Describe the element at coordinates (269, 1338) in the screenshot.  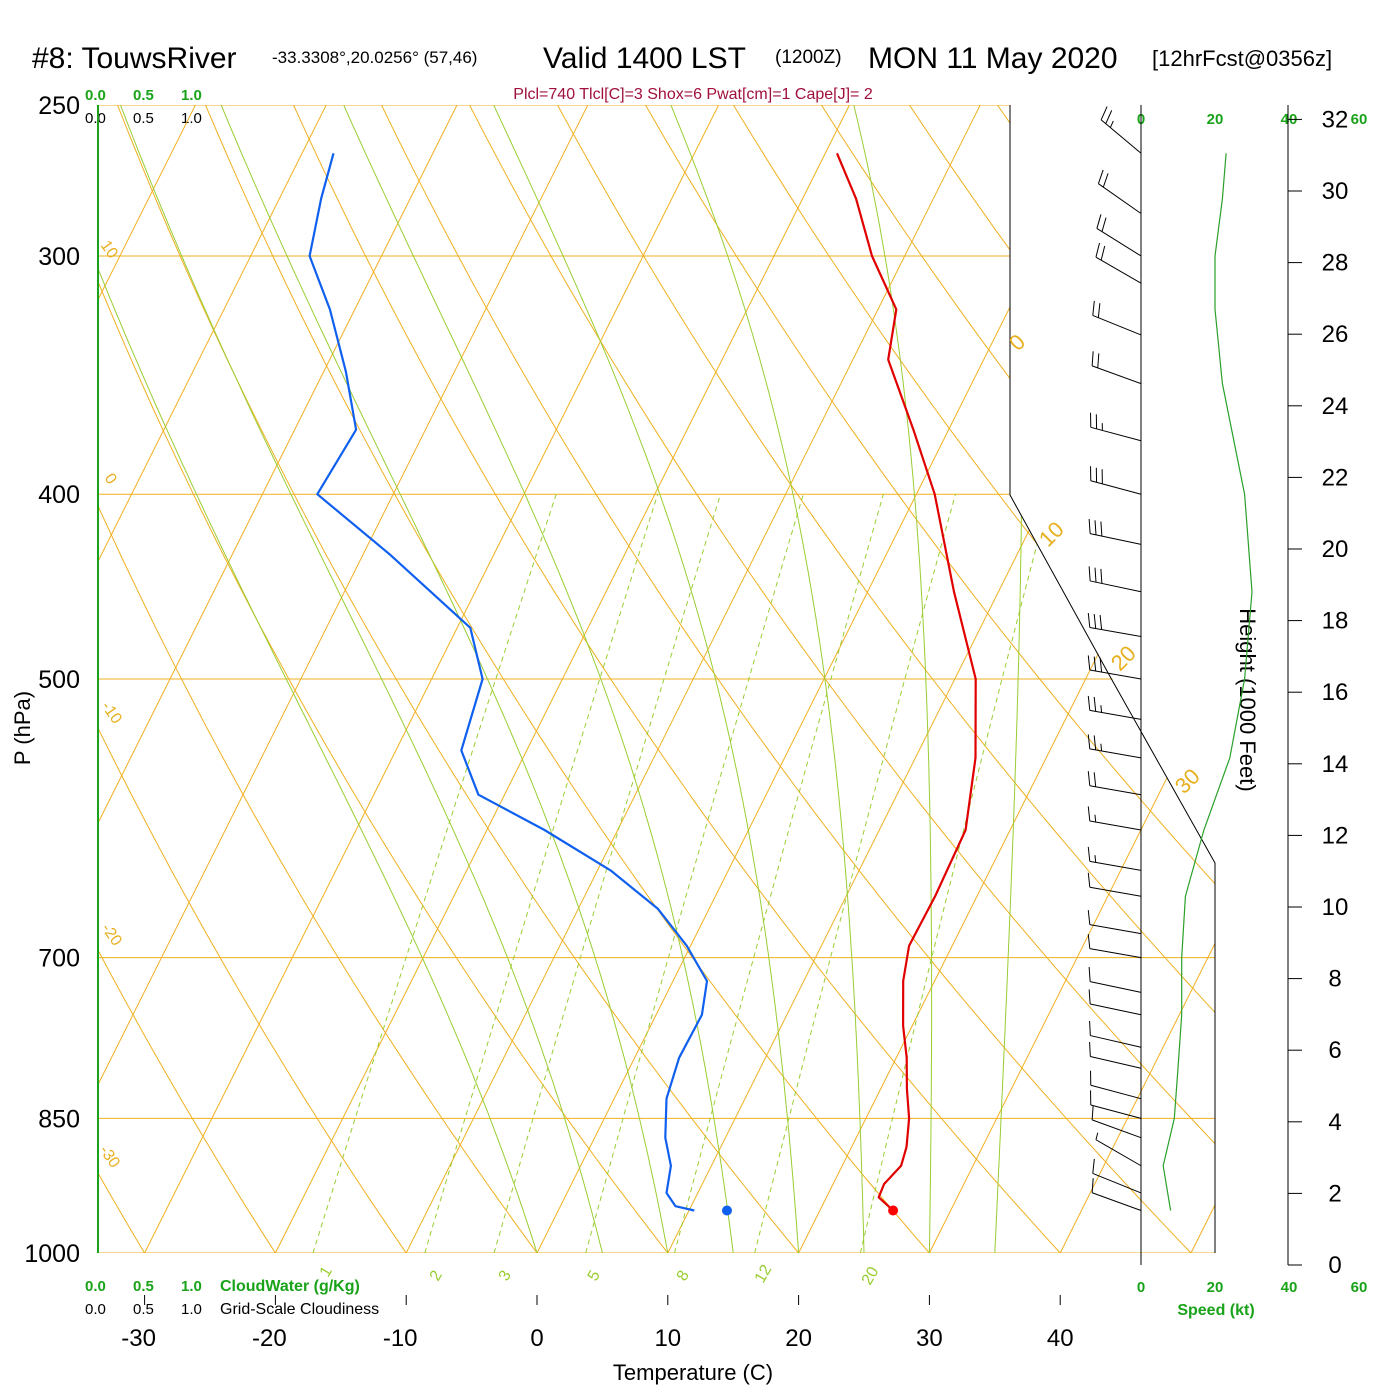
I see `temperature-tick-label: -20` at that location.